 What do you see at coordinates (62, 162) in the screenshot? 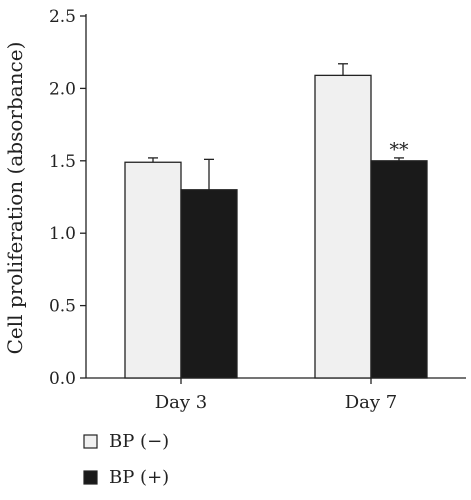
I see `y-tick-label: 1.5` at bounding box center [62, 162].